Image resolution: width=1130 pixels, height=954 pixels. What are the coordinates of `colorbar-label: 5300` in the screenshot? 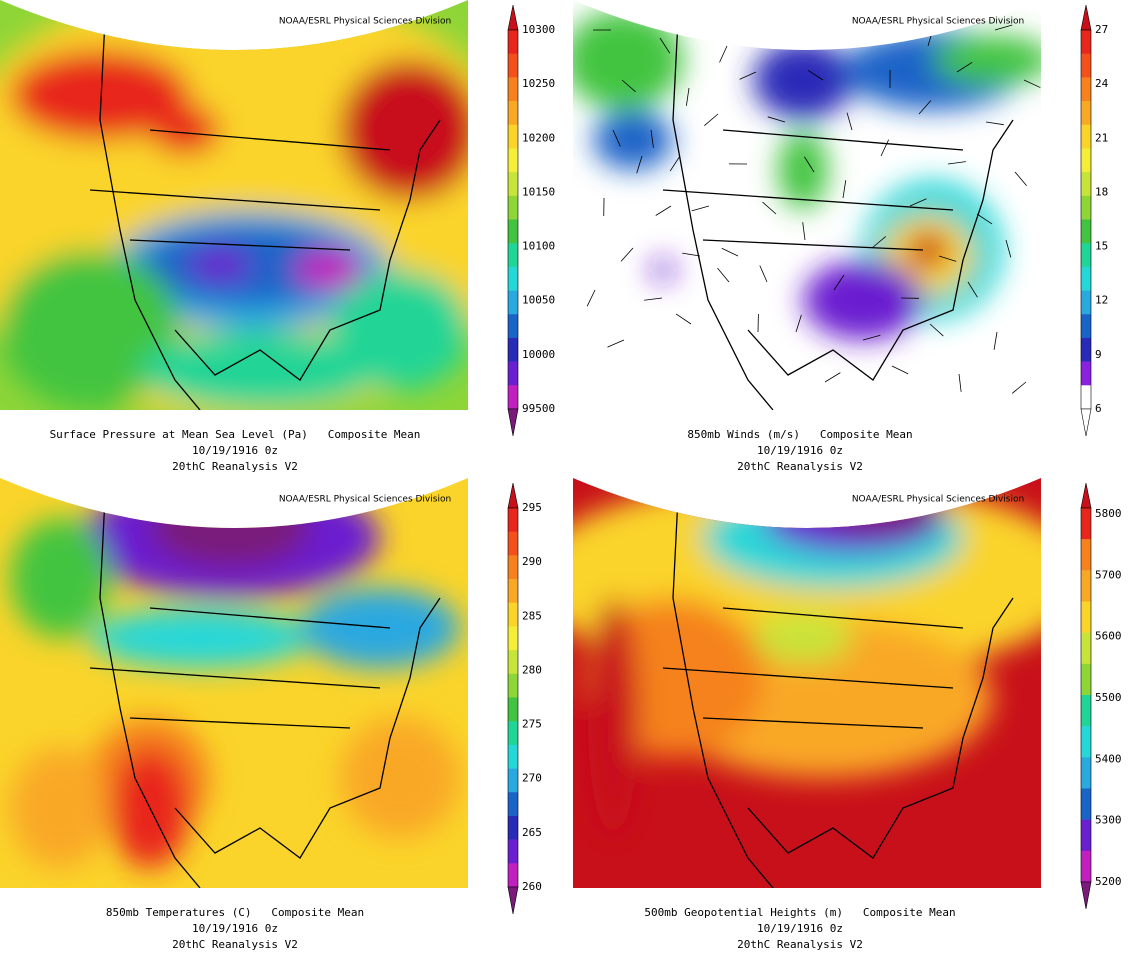 It's located at (1108, 820).